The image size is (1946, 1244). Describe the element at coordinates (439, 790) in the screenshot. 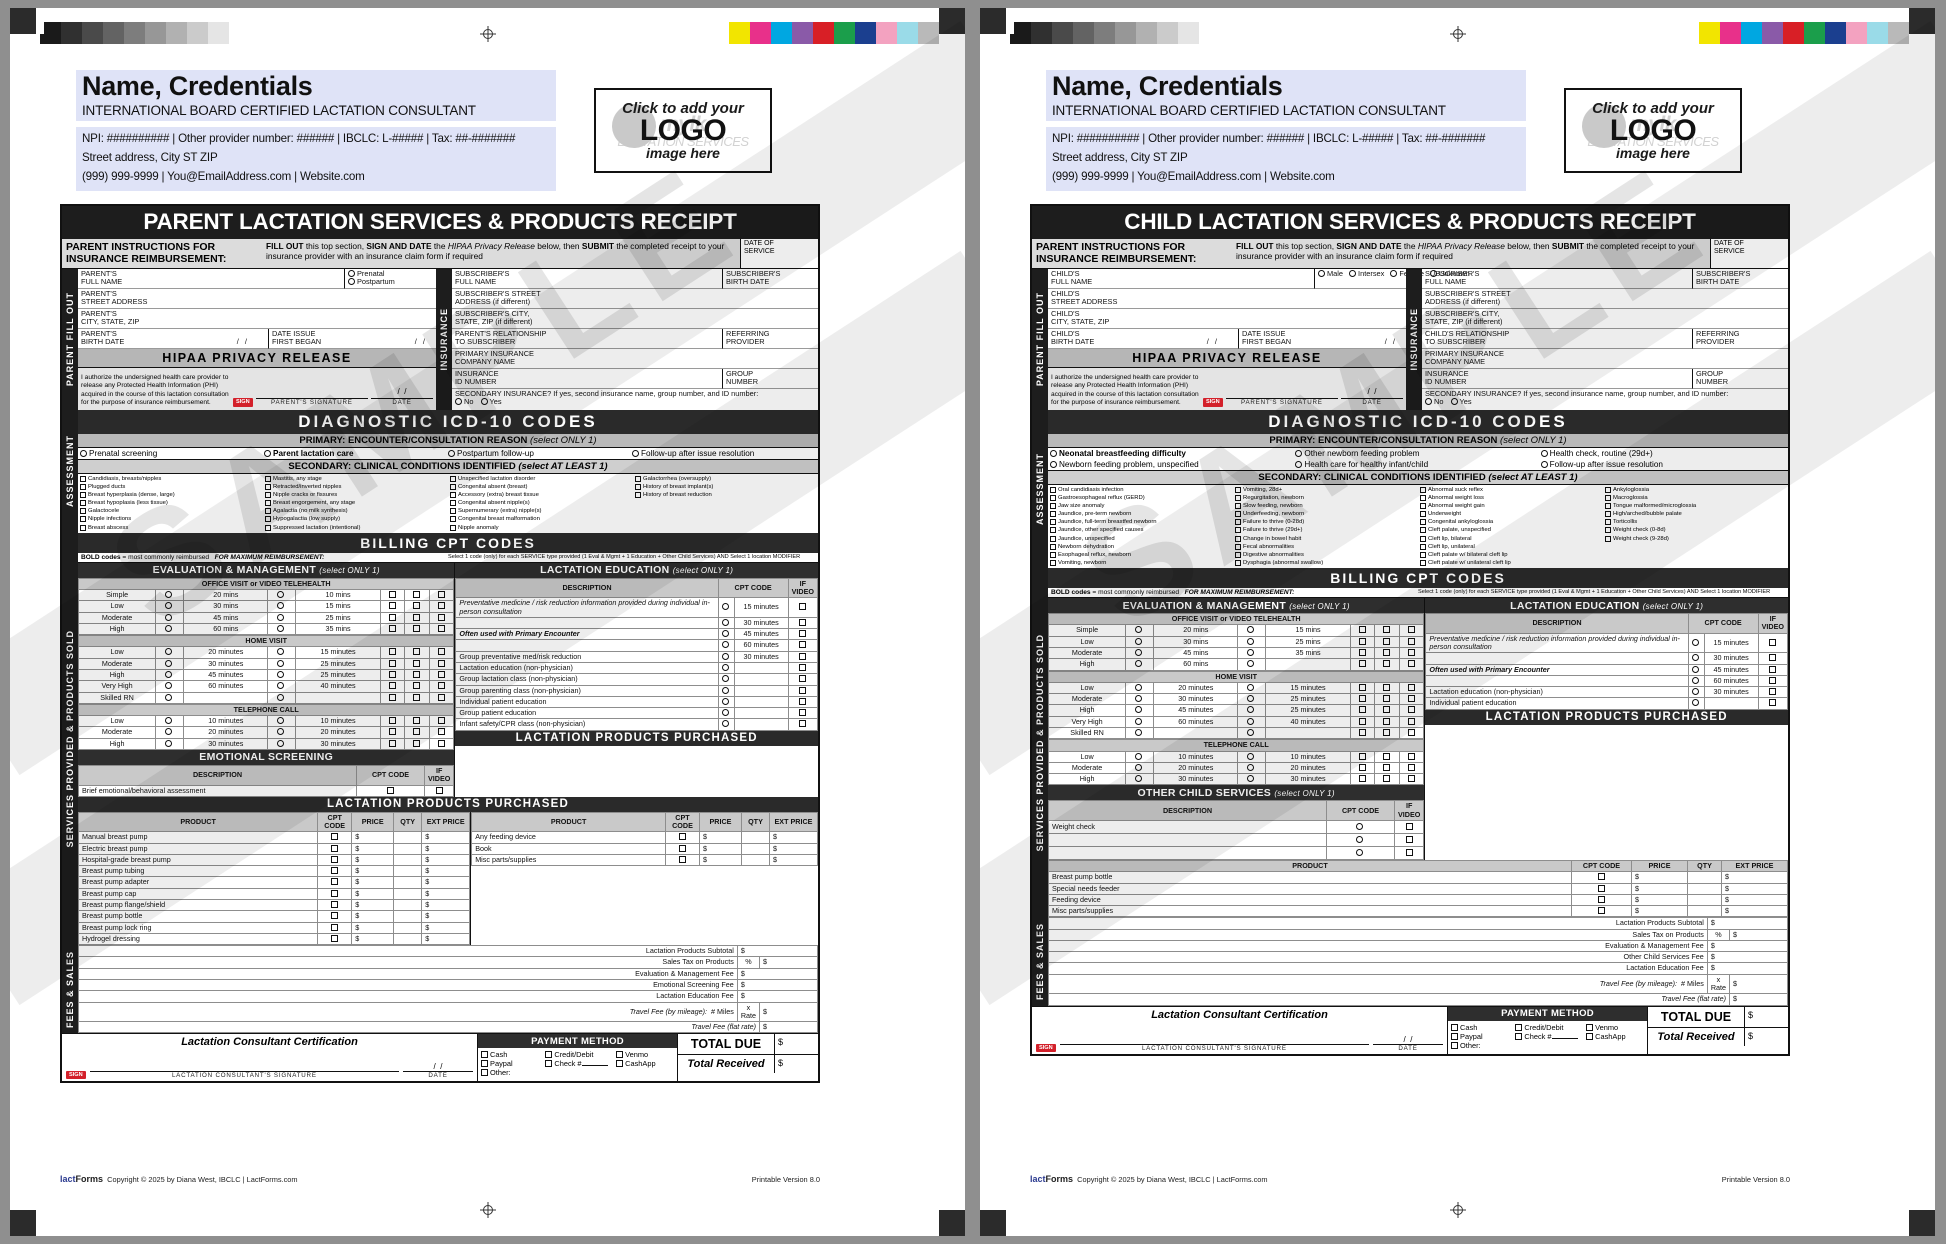

I see `checkbox-emotional-video` at that location.